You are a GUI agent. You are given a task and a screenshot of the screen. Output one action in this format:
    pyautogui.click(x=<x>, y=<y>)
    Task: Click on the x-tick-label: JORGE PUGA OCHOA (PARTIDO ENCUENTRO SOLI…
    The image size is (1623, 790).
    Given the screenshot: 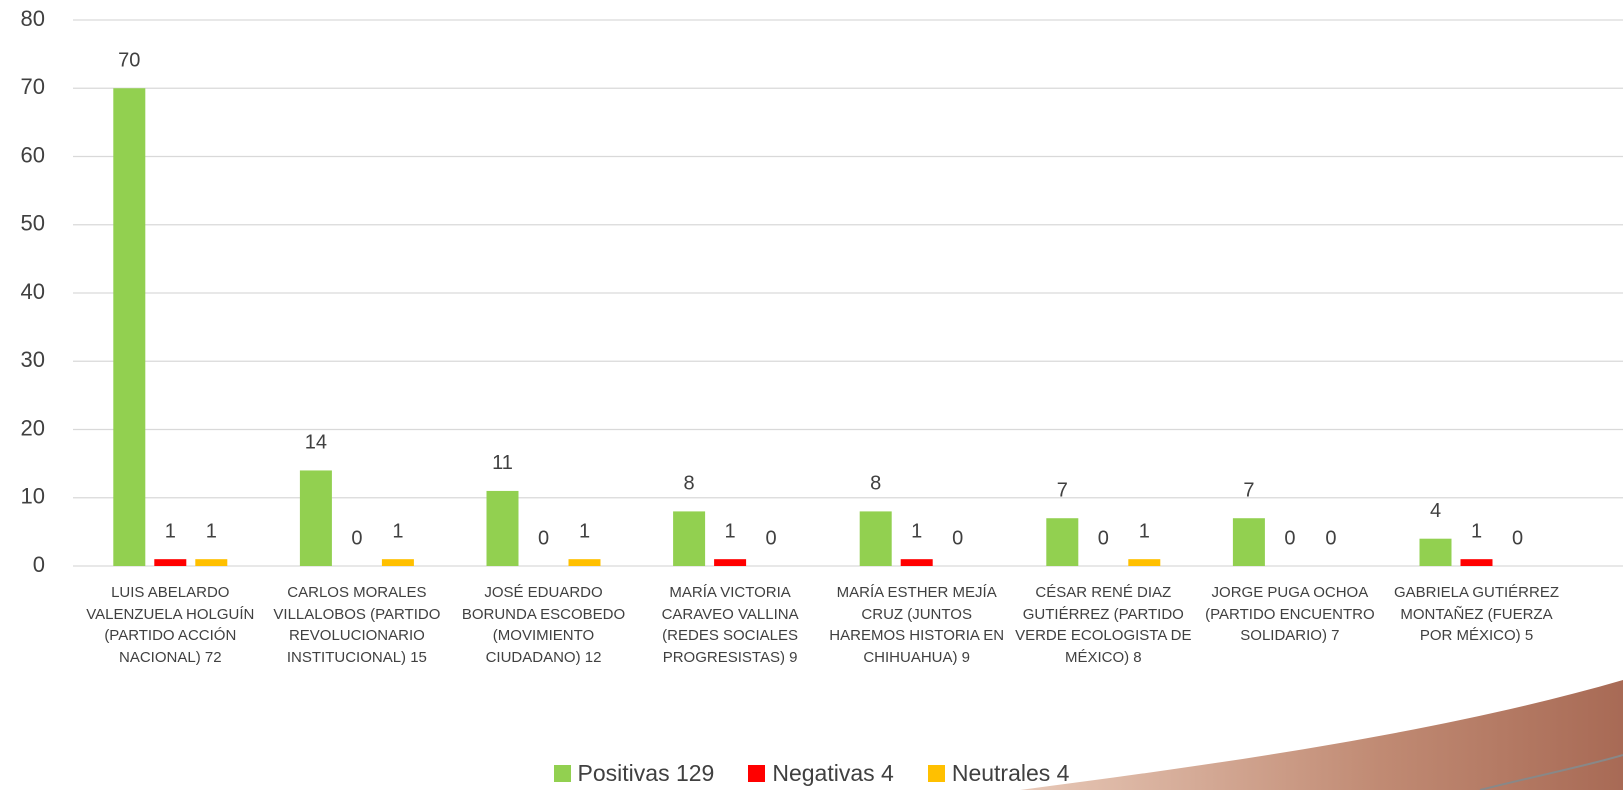 What is the action you would take?
    pyautogui.click(x=1290, y=614)
    